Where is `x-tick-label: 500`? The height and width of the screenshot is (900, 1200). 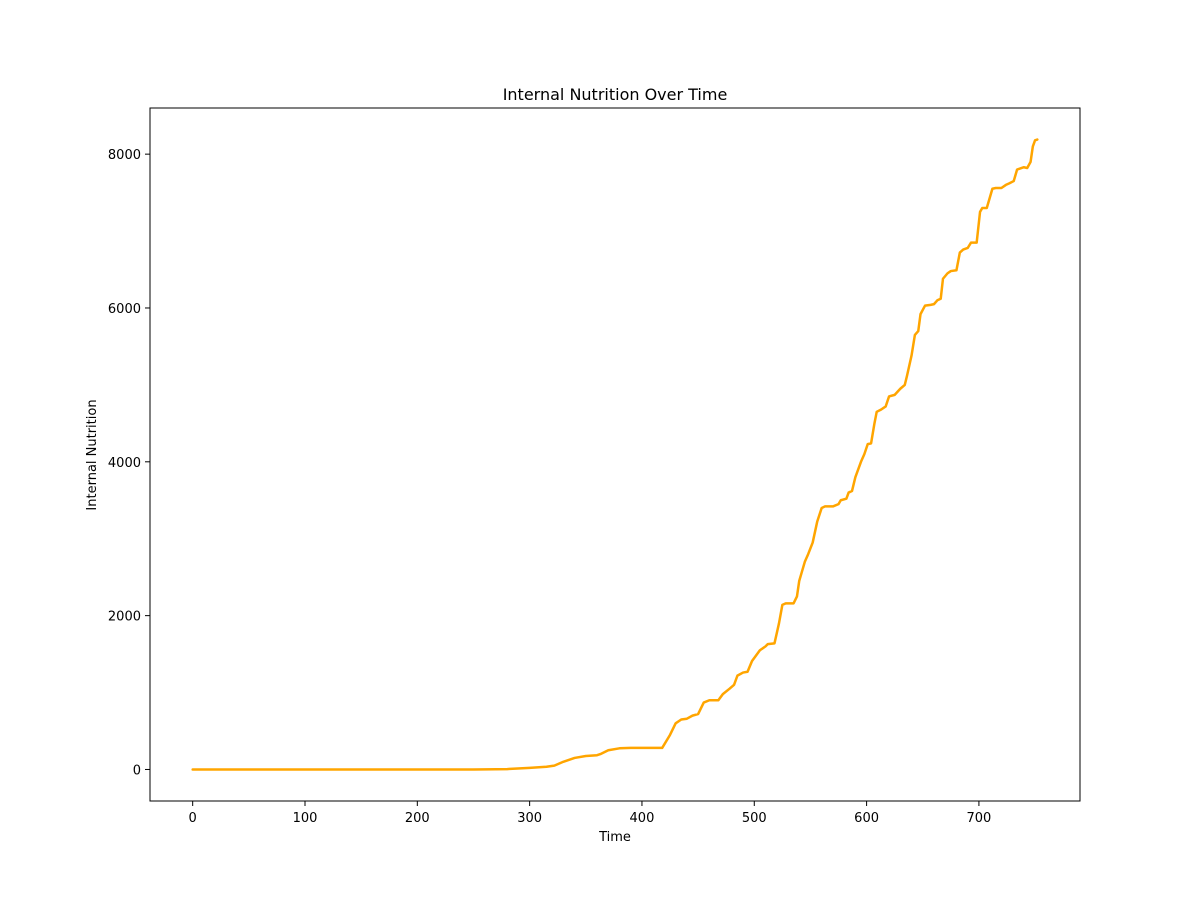
x-tick-label: 500 is located at coordinates (754, 818).